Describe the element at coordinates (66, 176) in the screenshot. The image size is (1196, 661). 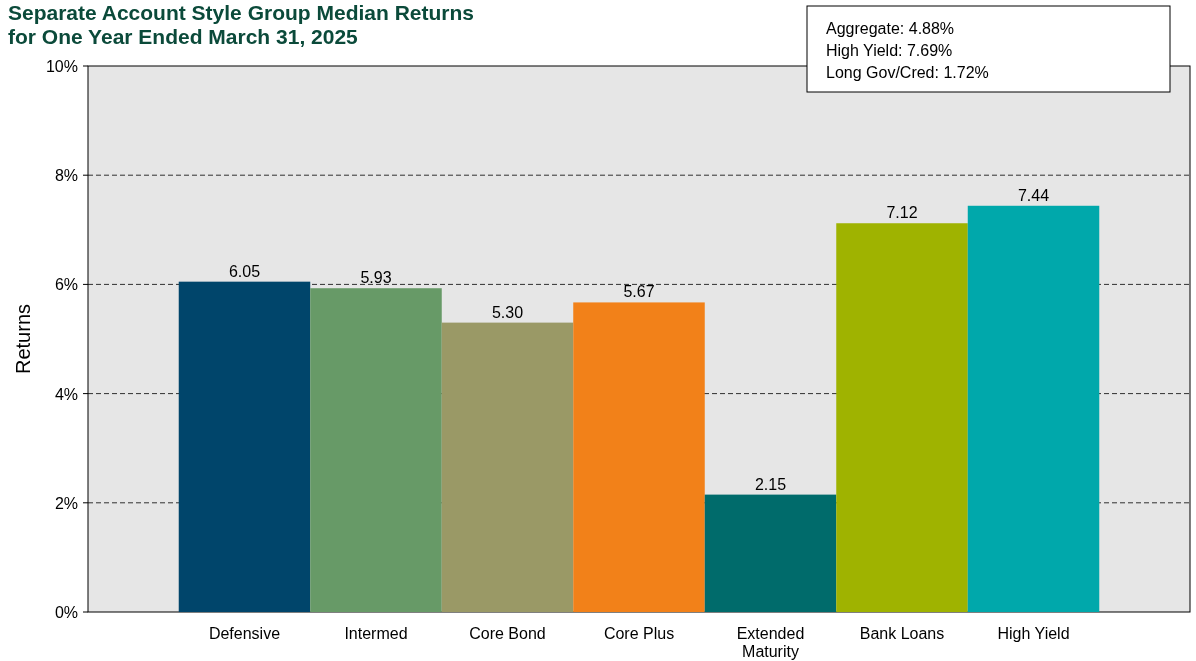
I see `y-tick-label: 8%` at that location.